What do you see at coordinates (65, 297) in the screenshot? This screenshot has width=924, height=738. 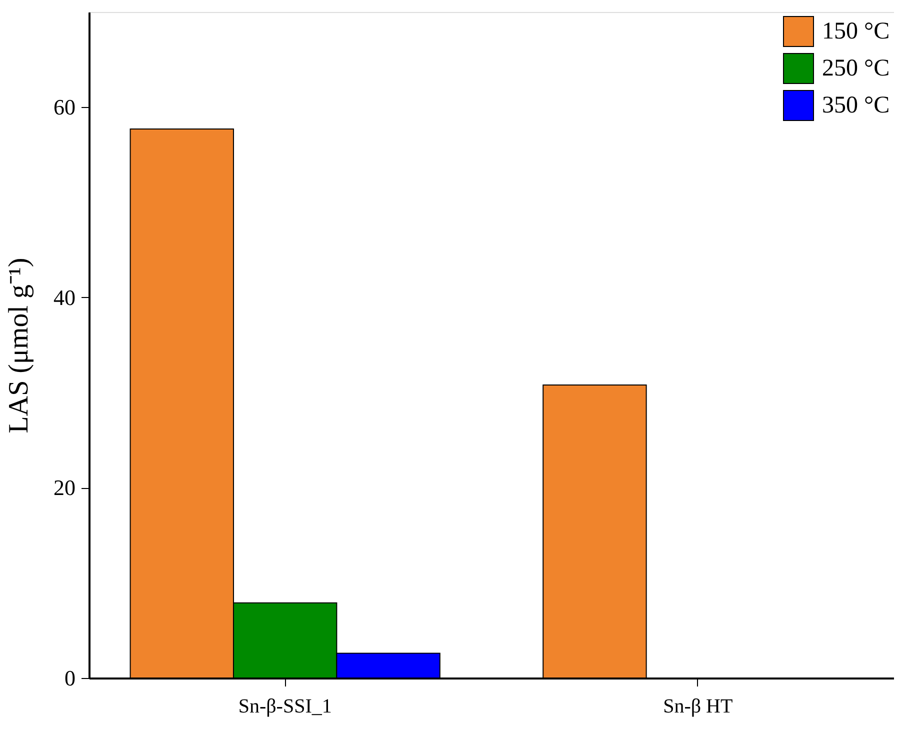 I see `y-tick-label: 40` at bounding box center [65, 297].